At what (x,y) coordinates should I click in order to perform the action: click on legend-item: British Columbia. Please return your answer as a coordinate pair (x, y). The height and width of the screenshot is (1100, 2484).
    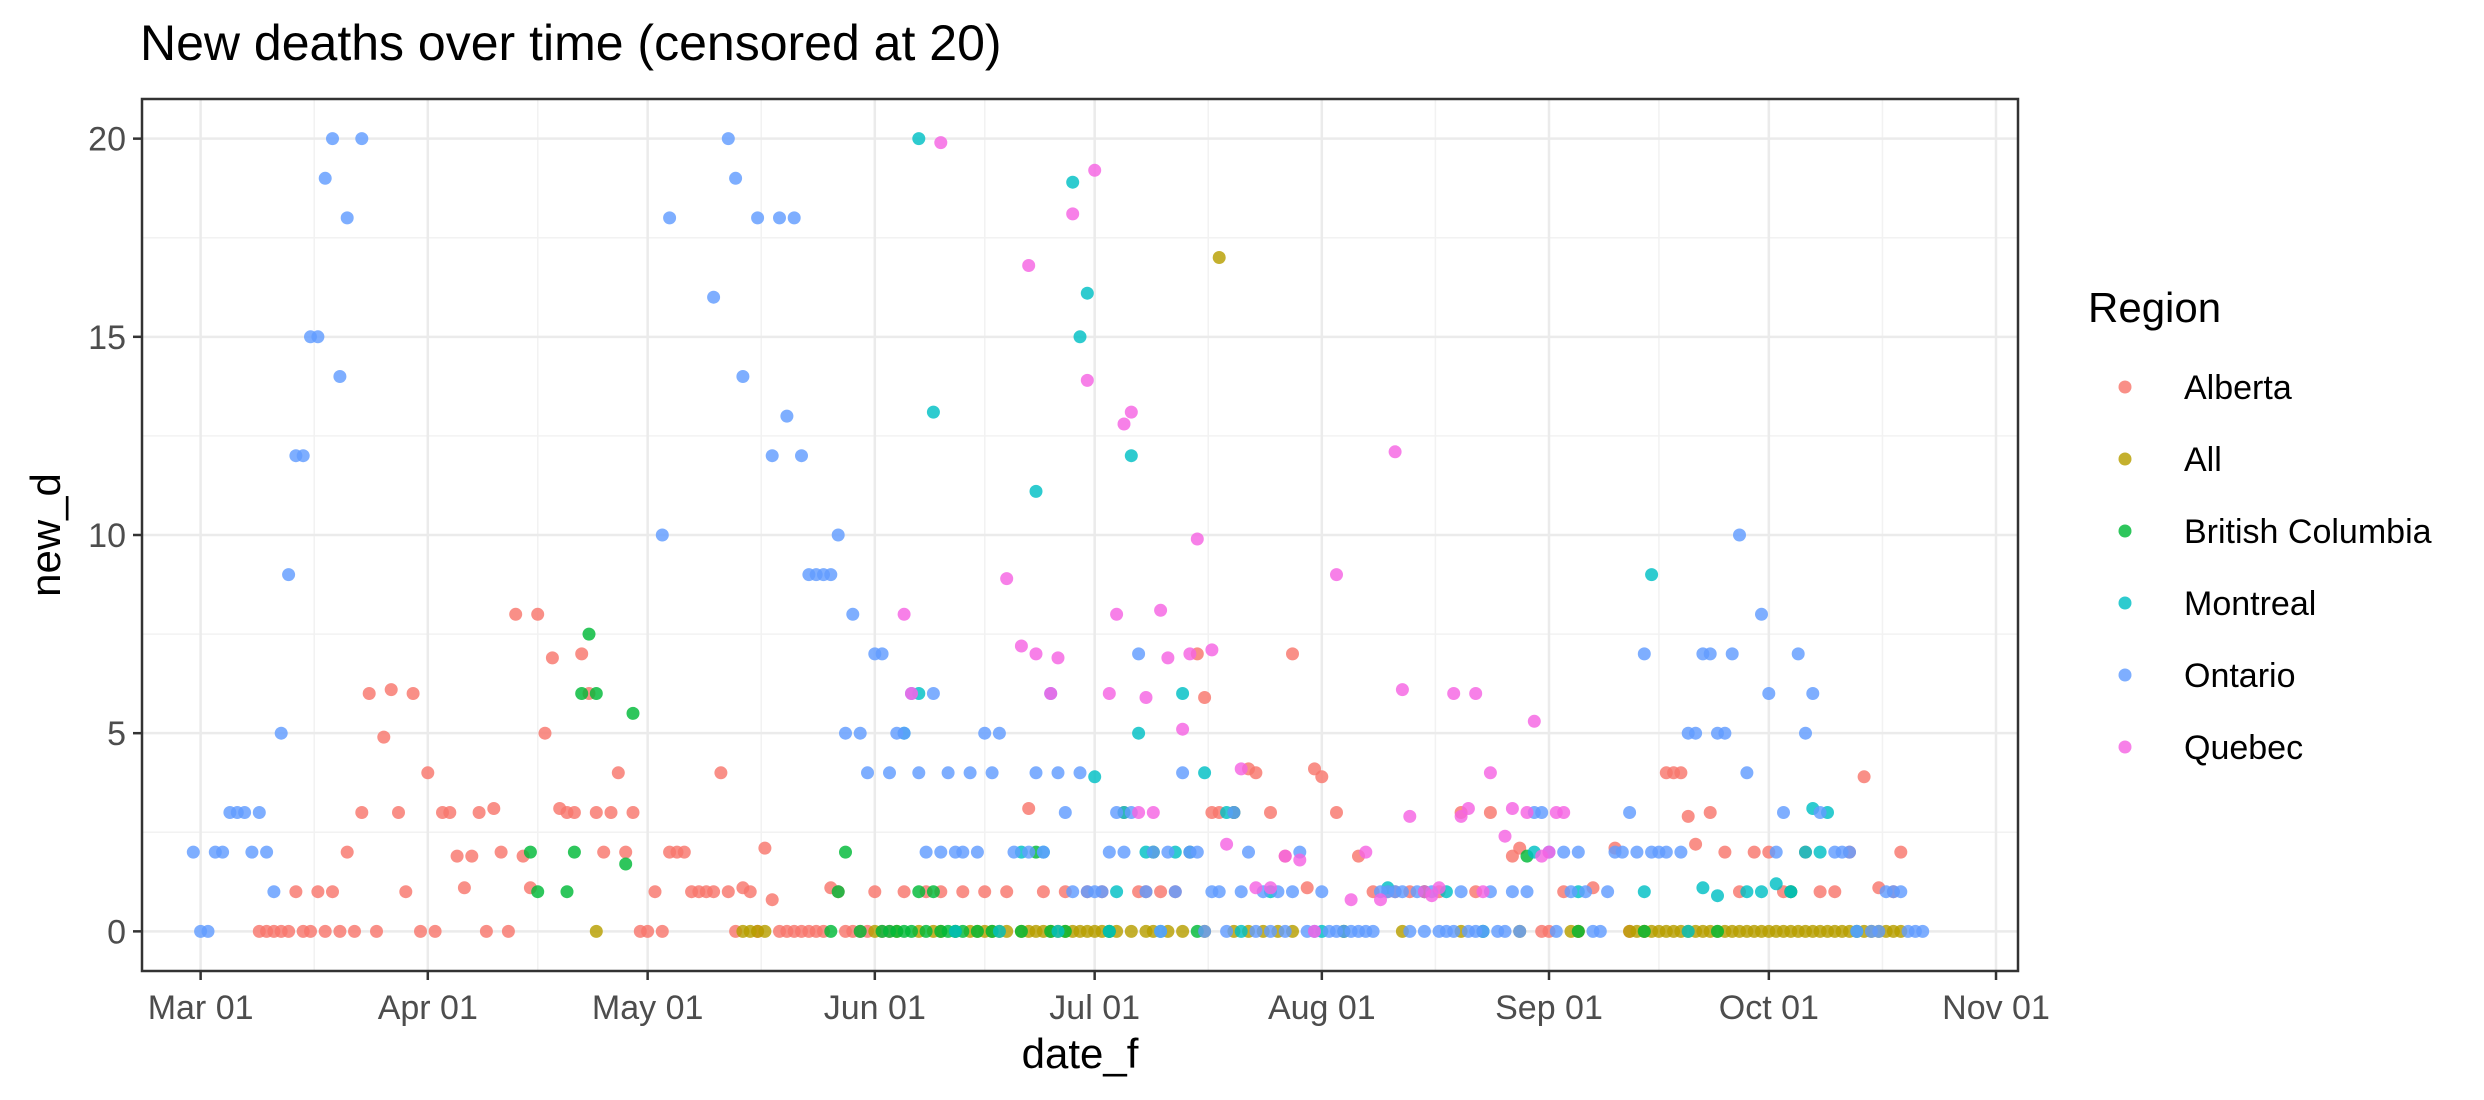
    Looking at the image, I should click on (2275, 532).